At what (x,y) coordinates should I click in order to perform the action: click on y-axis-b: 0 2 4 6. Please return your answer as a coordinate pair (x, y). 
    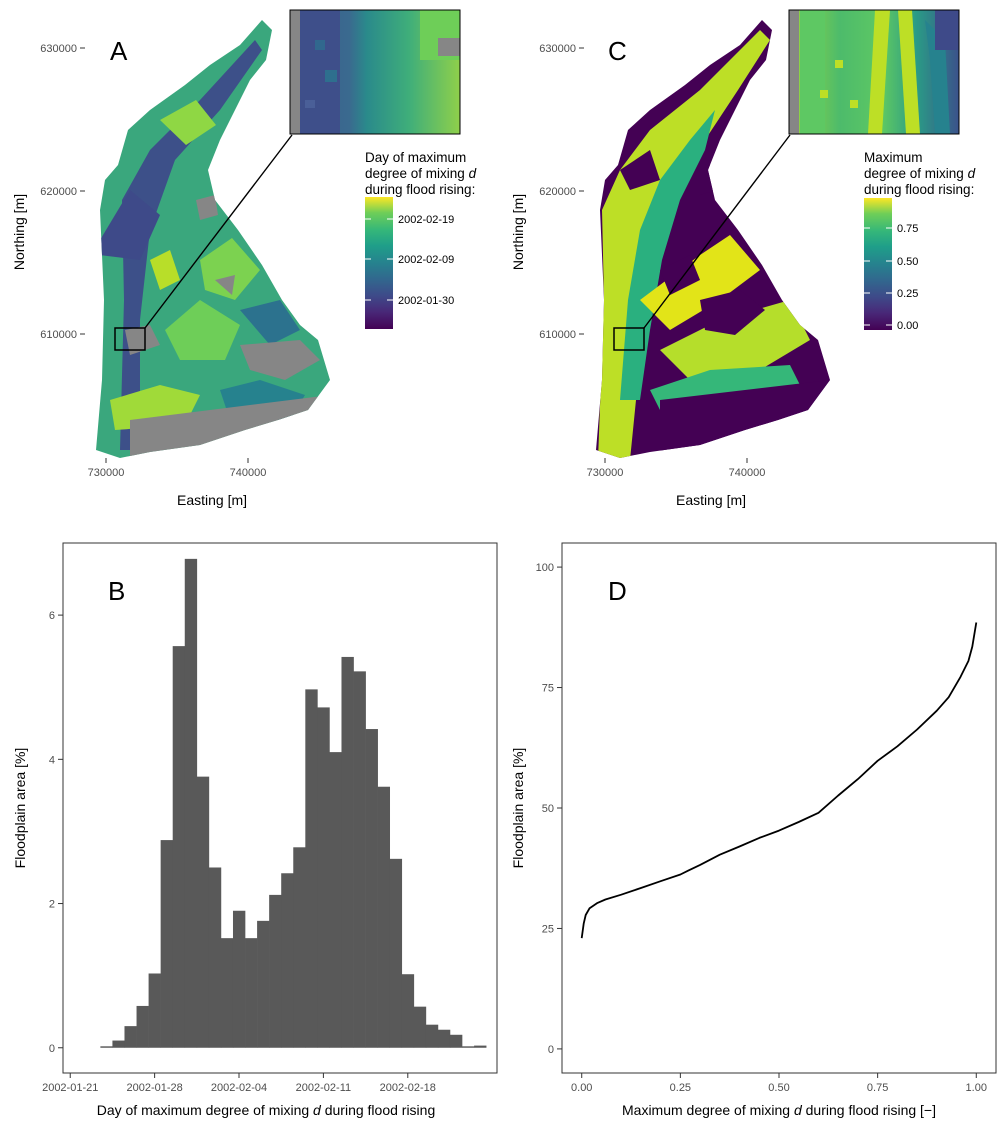
    Looking at the image, I should click on (56, 832).